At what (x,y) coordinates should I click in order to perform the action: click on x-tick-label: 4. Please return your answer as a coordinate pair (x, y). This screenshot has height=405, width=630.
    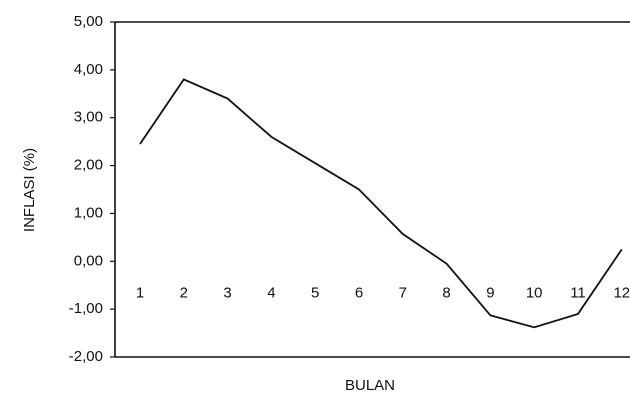
    Looking at the image, I should click on (271, 292).